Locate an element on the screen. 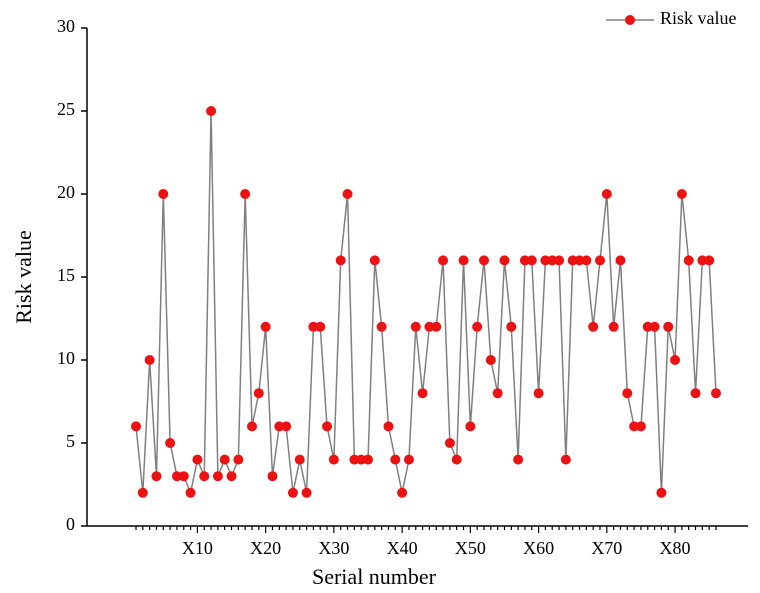  x-tick-label: X50 is located at coordinates (470, 548).